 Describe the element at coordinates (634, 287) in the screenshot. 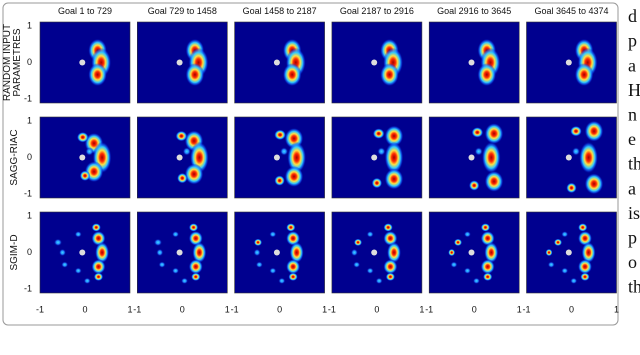

I see `body-text-fragment: th` at that location.